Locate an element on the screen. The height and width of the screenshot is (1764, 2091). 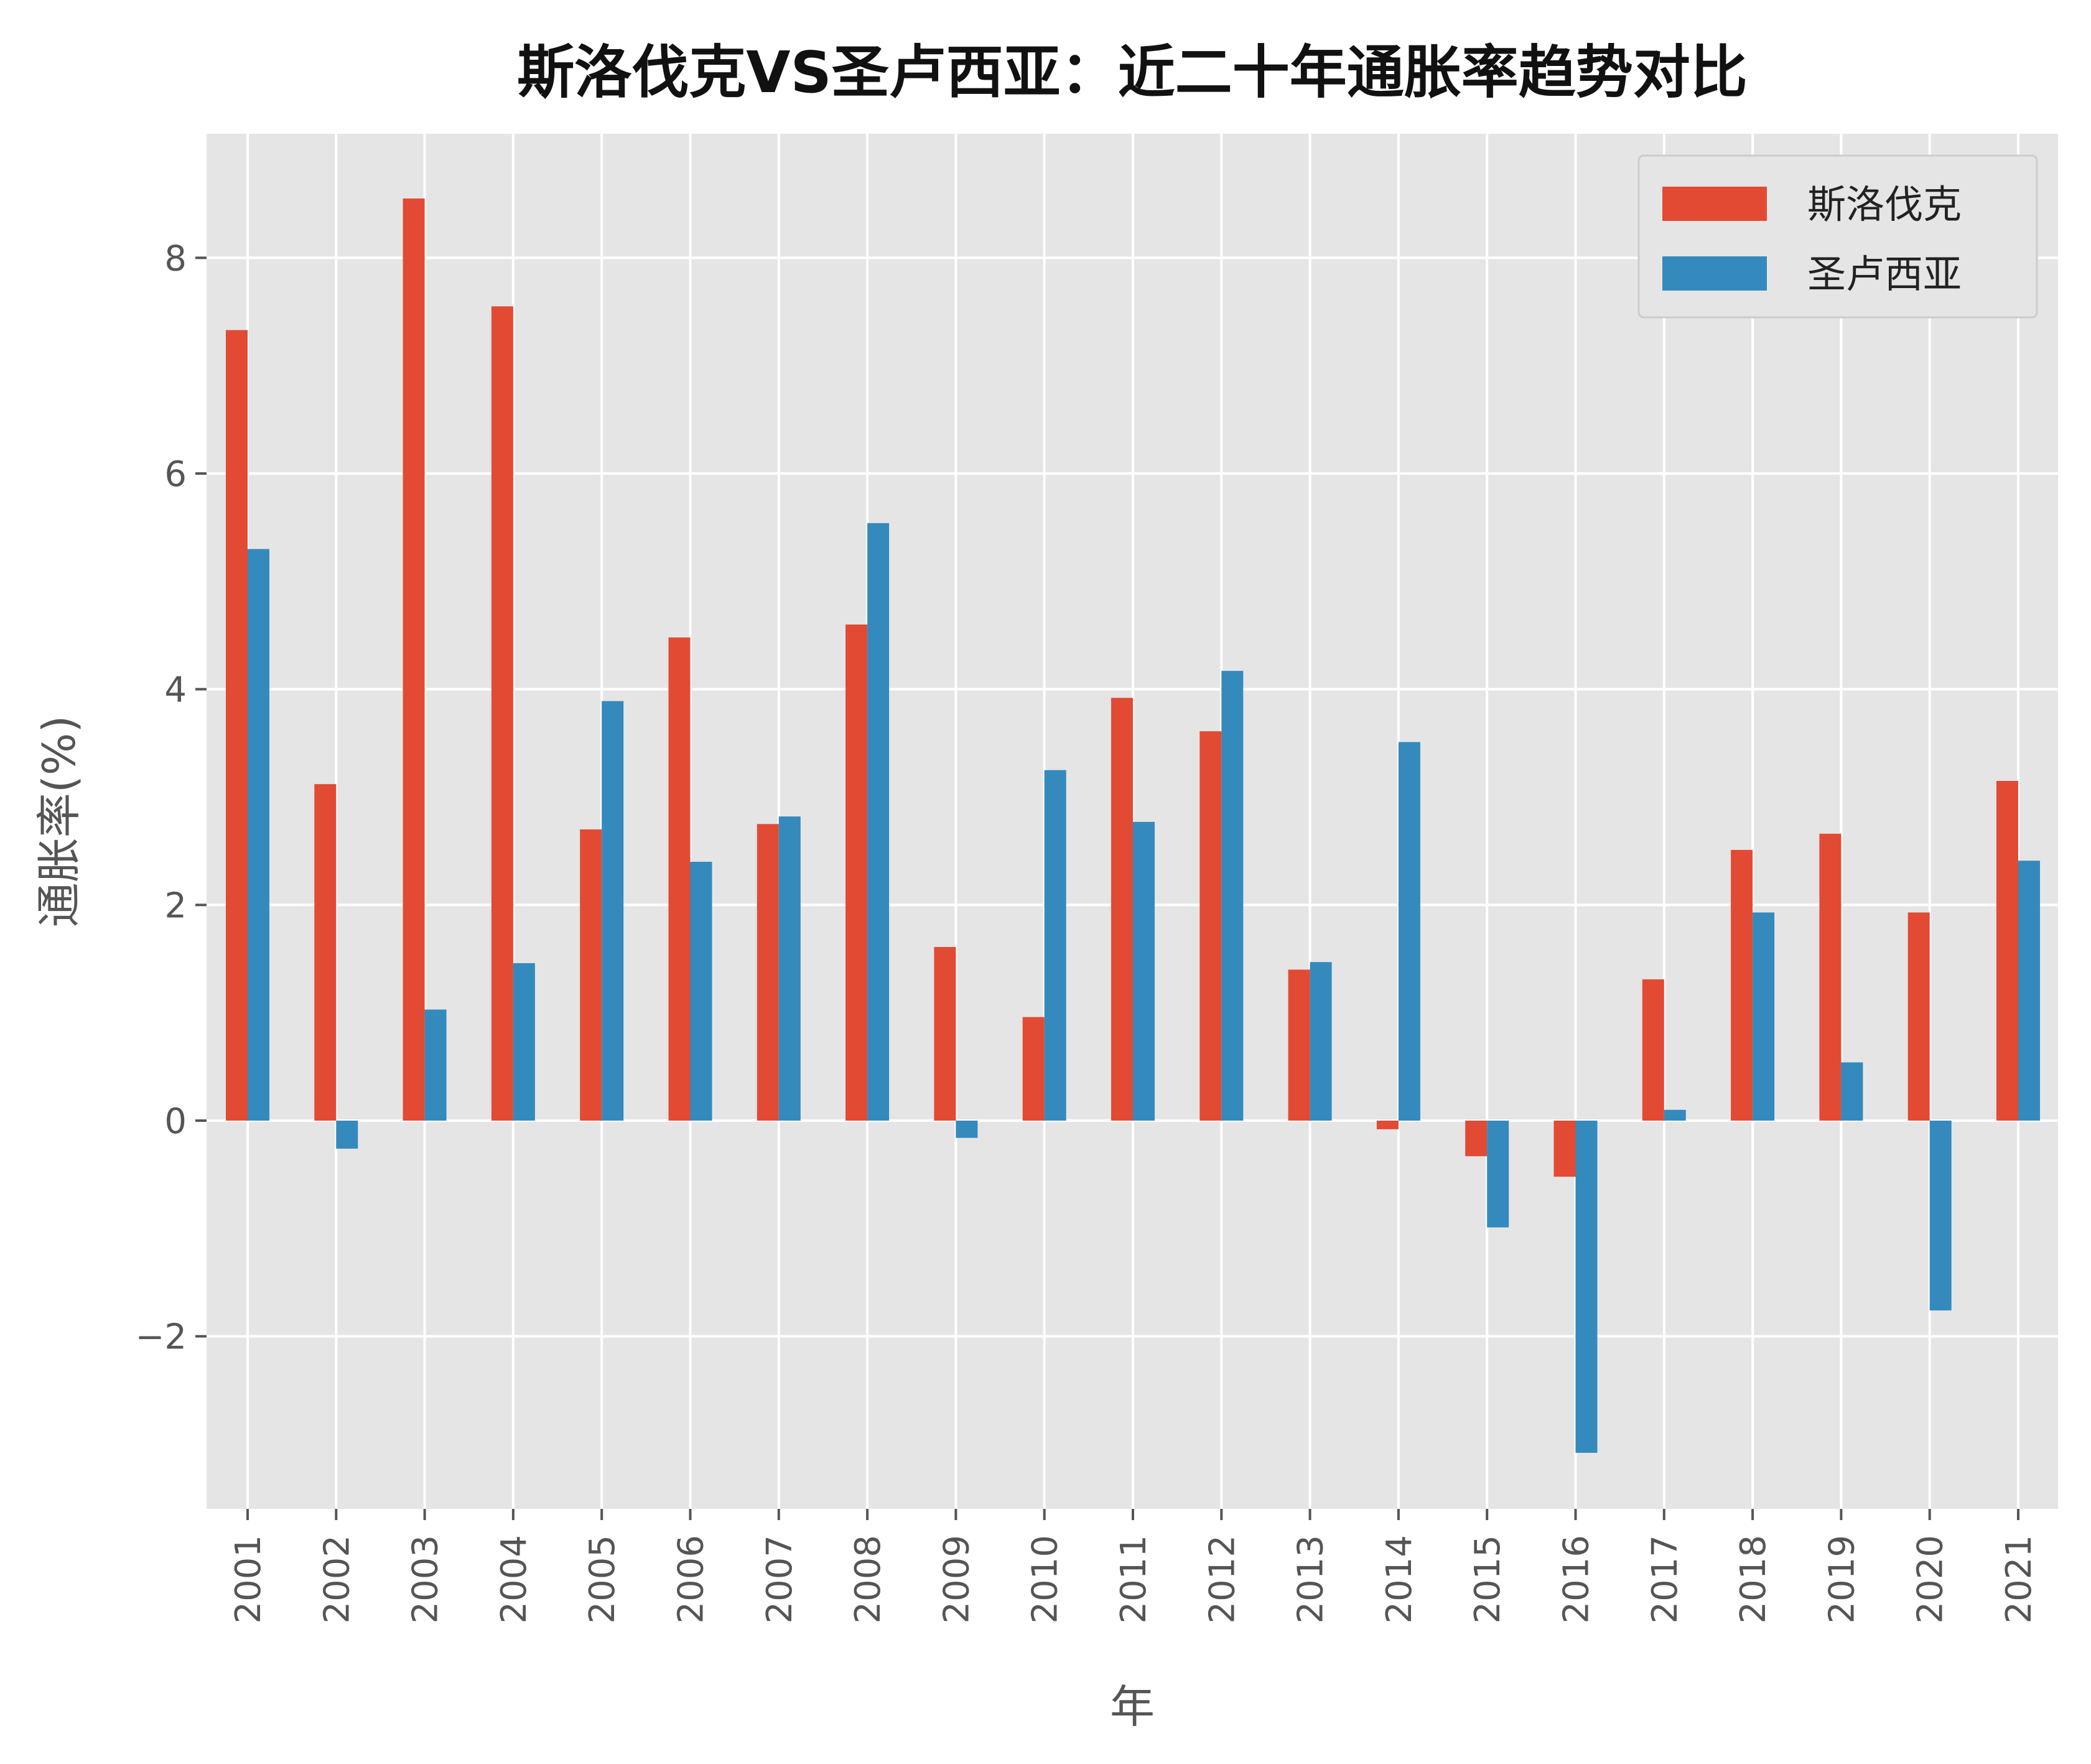
y-tick-label: 4 is located at coordinates (175, 690).